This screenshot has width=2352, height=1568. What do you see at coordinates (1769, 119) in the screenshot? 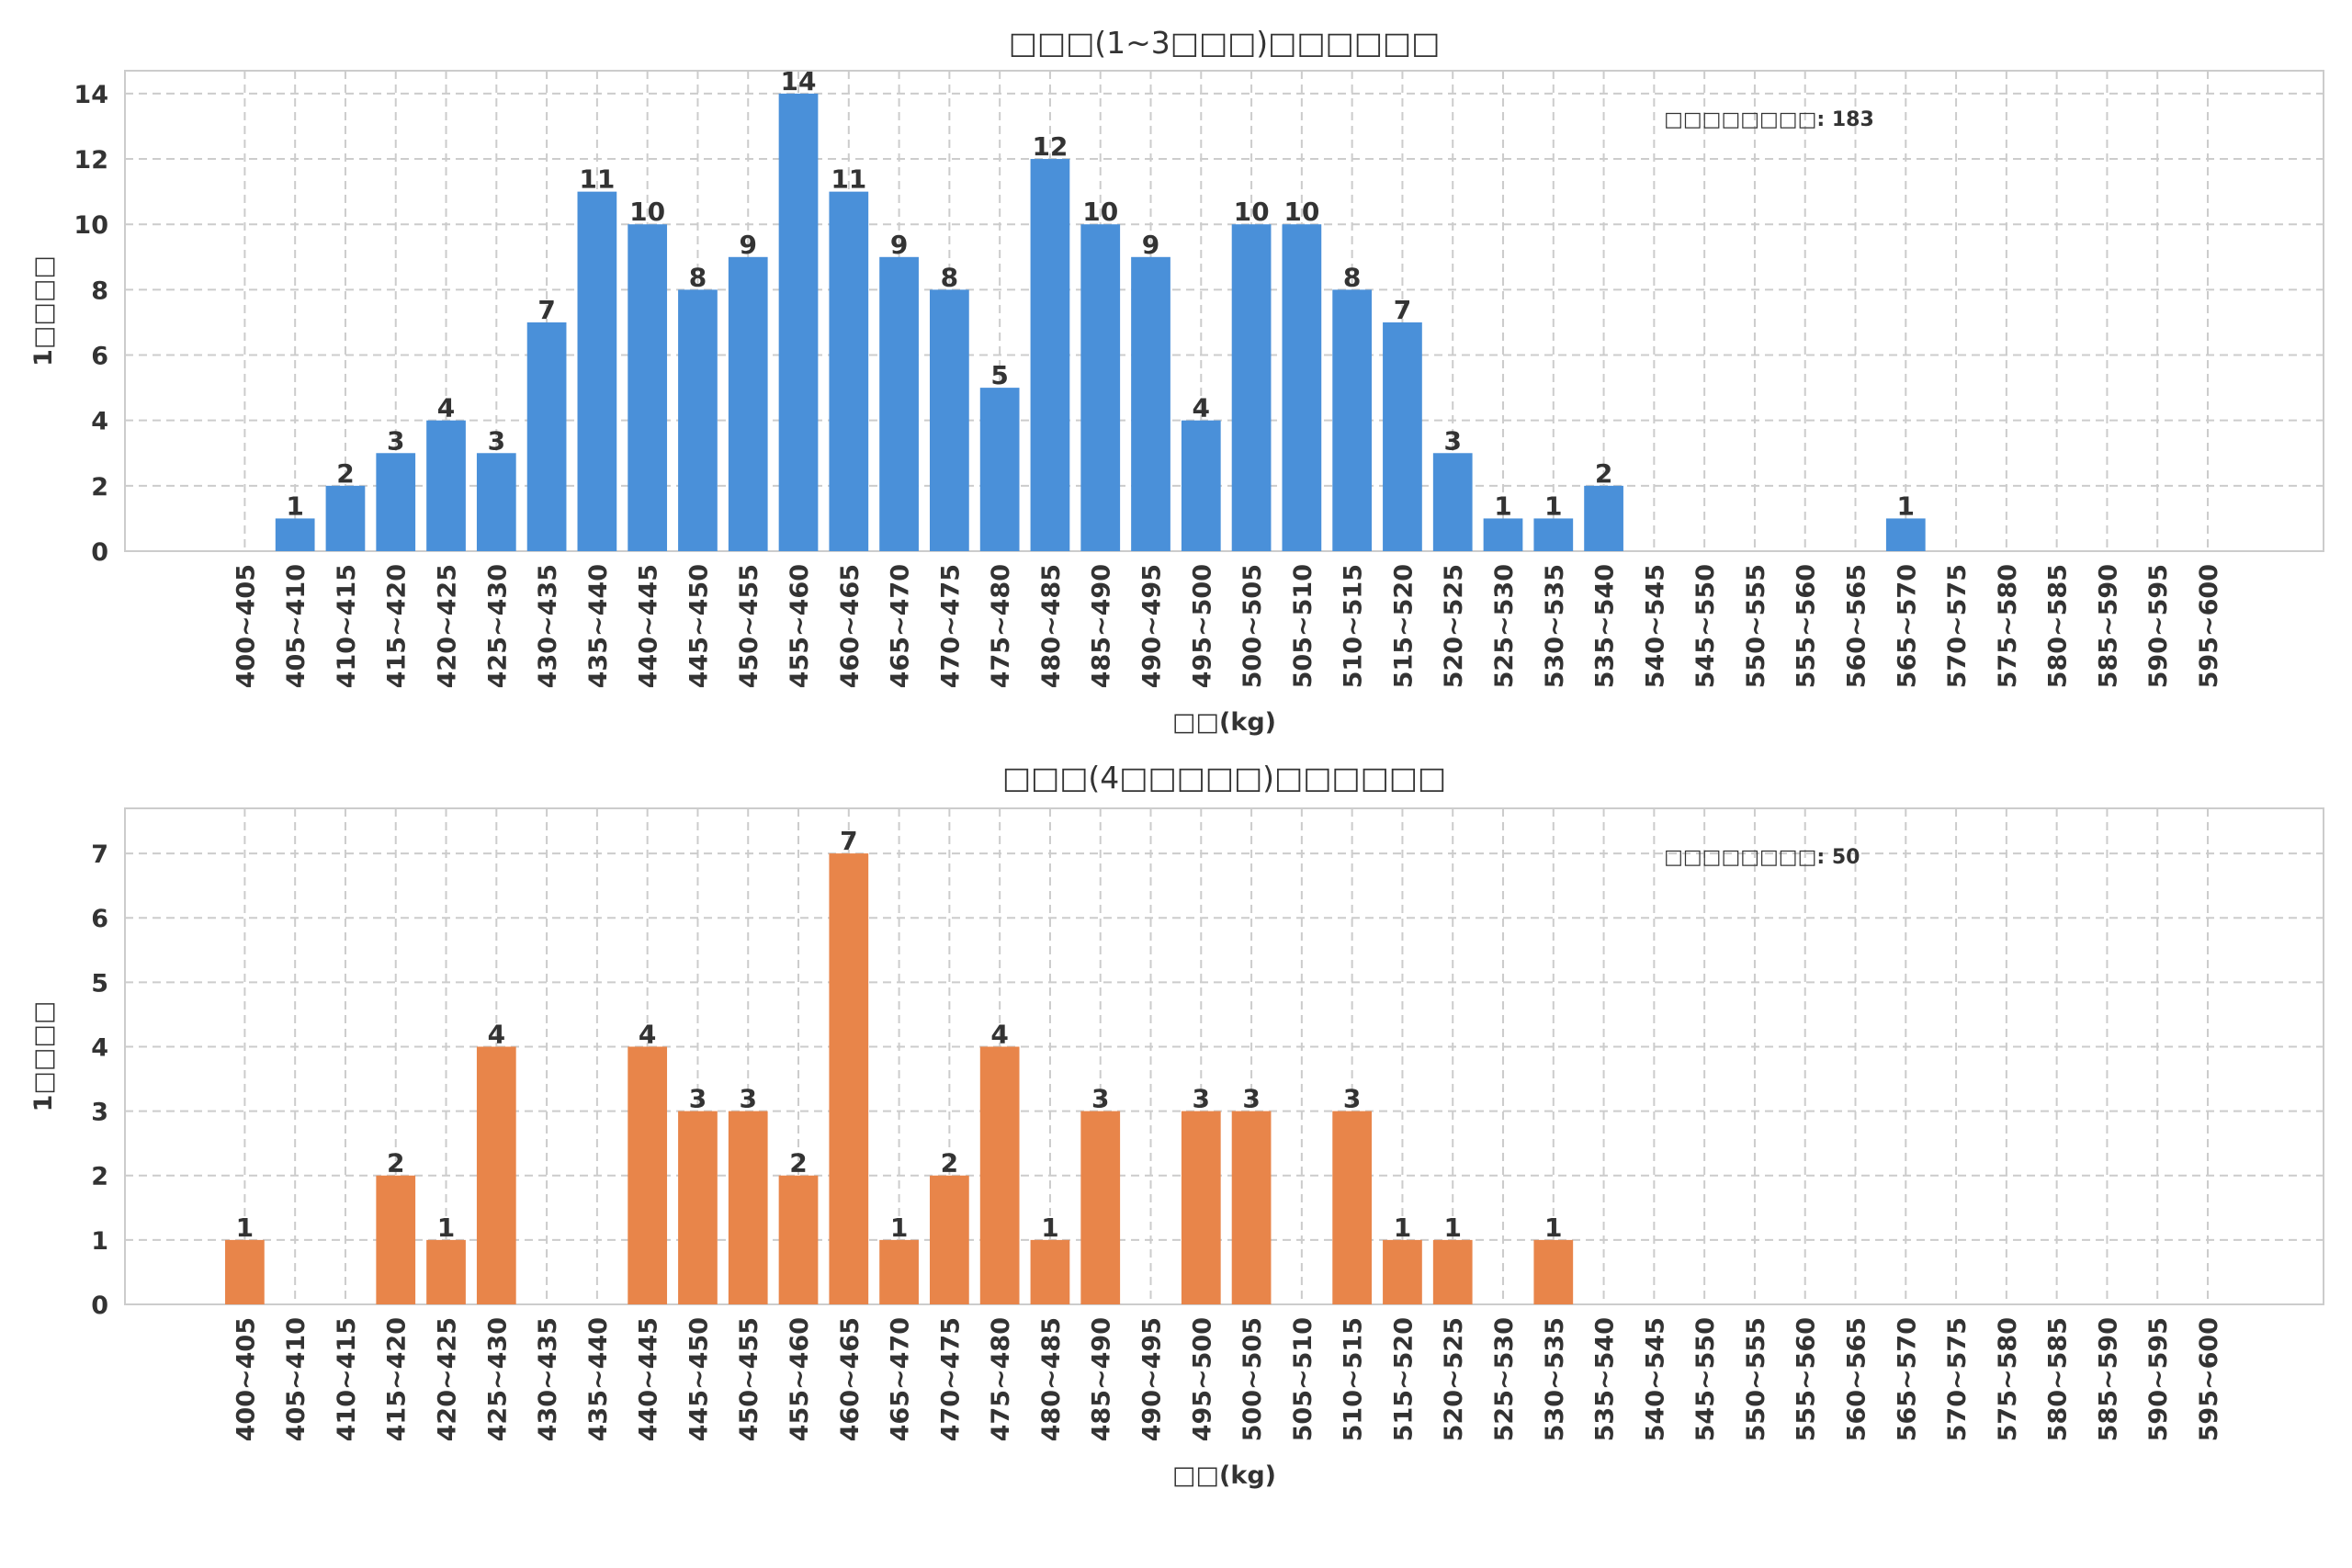
I see `total-count-annotation: □□□□□□□□: 183` at bounding box center [1769, 119].